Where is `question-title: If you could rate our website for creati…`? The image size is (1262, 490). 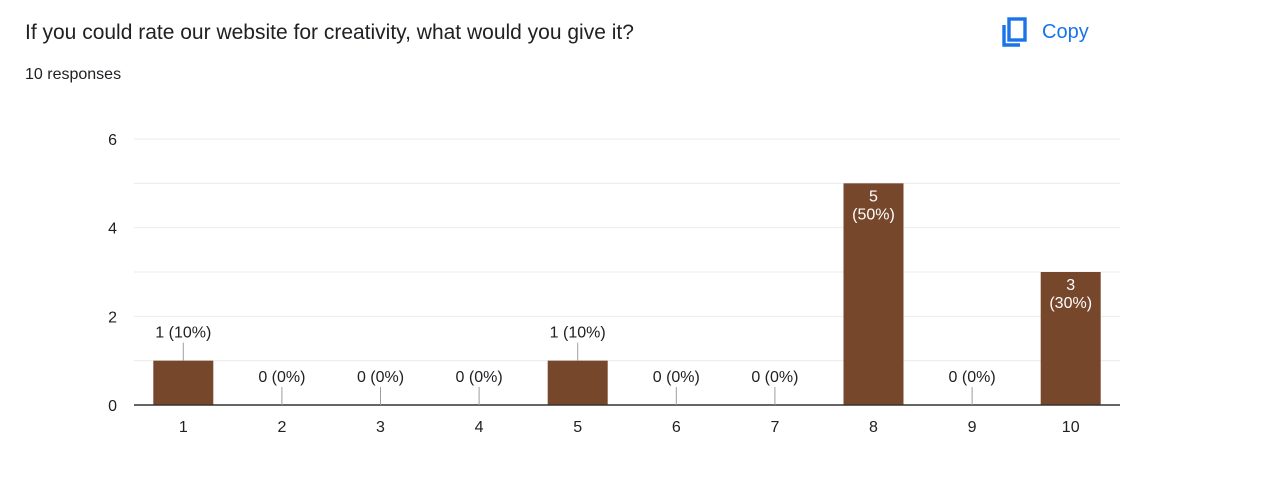
question-title: If you could rate our website for creati… is located at coordinates (329, 32).